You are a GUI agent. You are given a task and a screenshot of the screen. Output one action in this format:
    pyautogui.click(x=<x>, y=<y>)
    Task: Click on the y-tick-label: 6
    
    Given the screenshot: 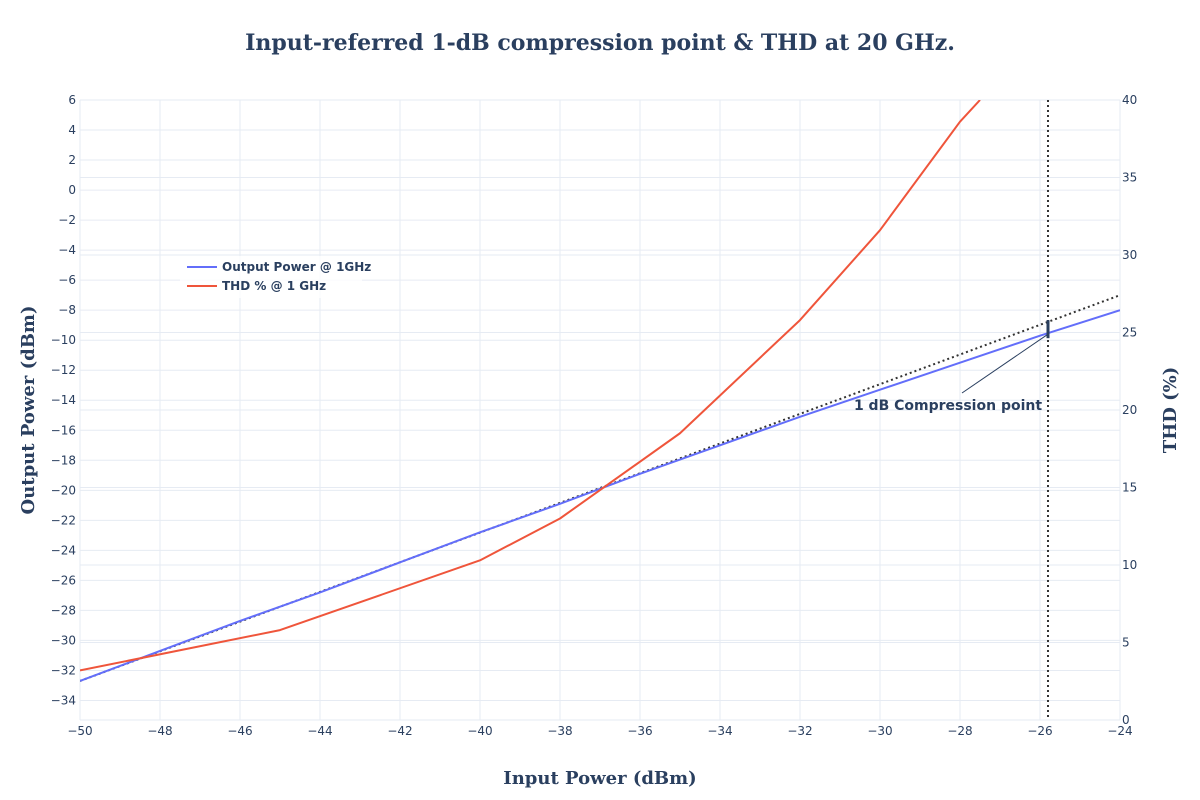 What is the action you would take?
    pyautogui.click(x=72, y=100)
    